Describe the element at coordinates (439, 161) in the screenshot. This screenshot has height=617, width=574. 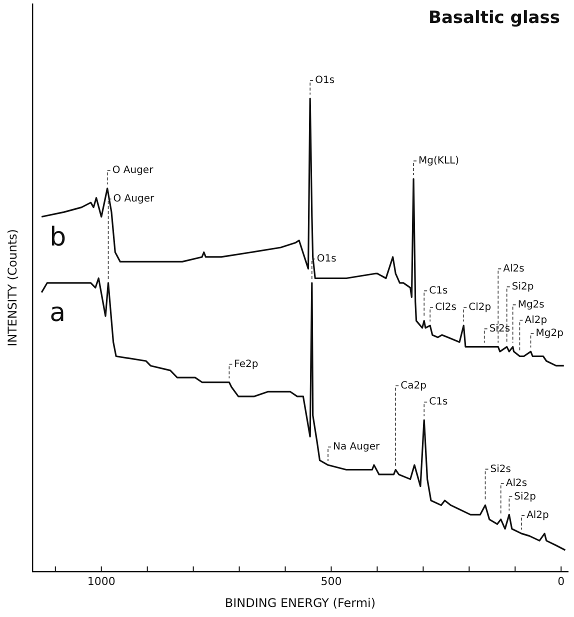
I see `annotation: Mg(KLL)` at that location.